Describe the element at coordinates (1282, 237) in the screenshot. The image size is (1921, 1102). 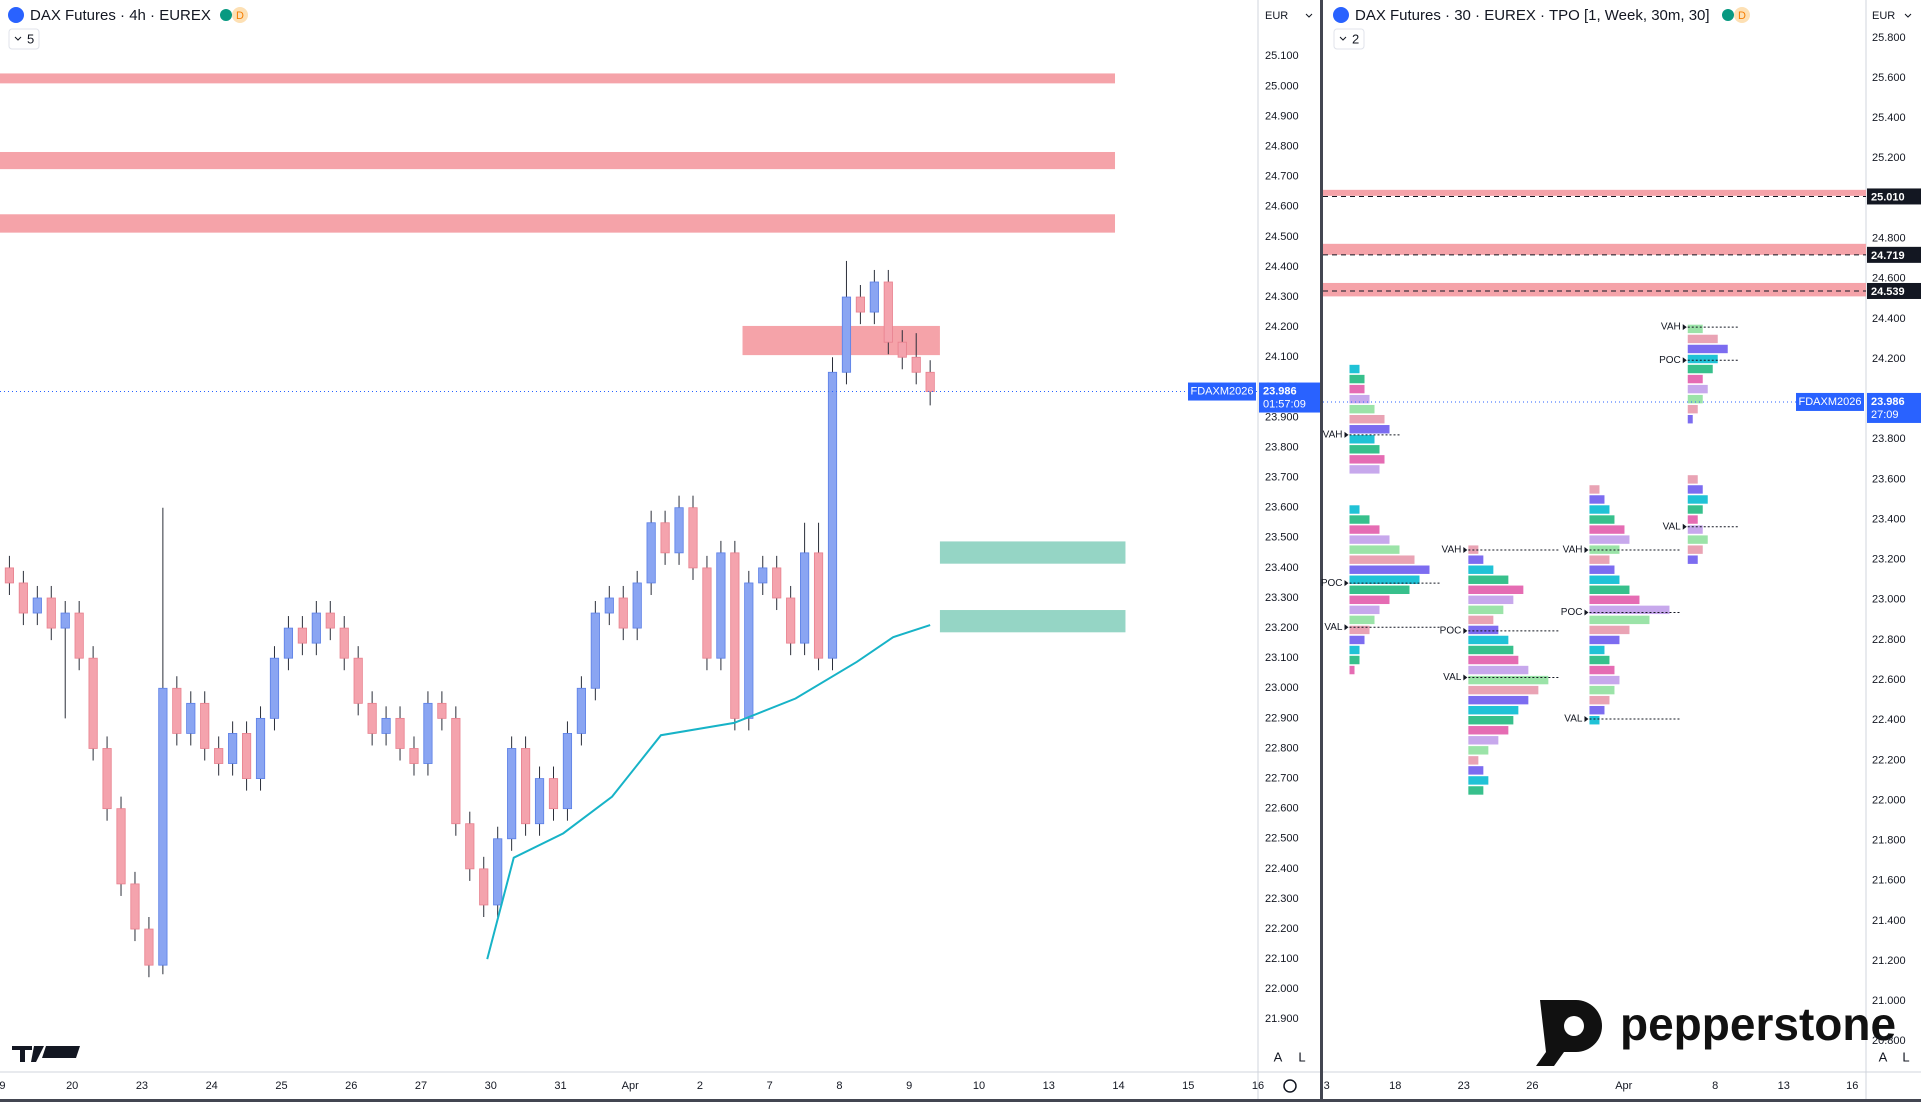
I see `y-tick-label: 24.500` at that location.